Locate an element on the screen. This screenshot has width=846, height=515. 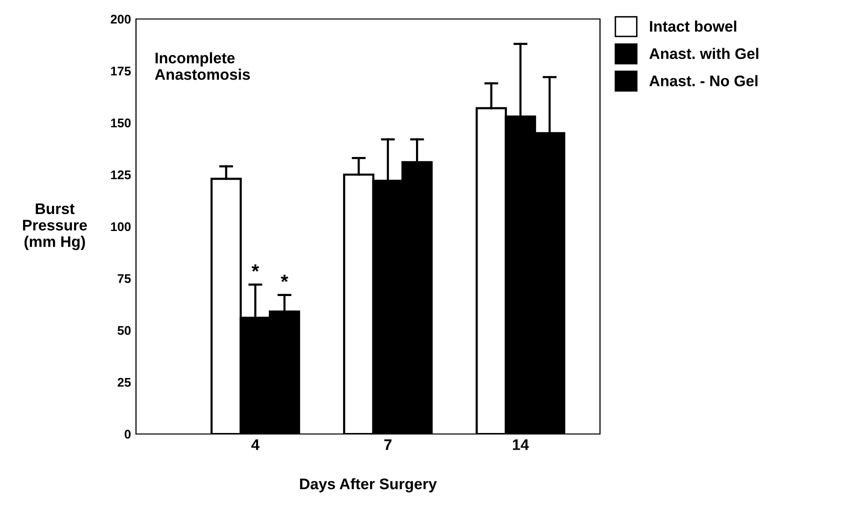
annotation: Incomplete Anastomosis is located at coordinates (202, 66).